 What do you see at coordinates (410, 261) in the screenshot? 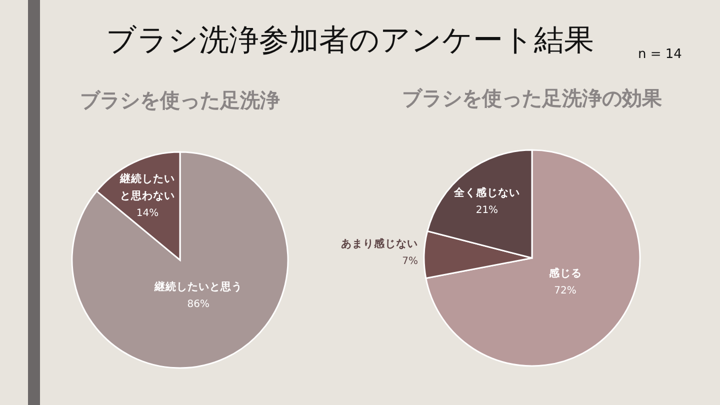
I see `data-label: 7%` at bounding box center [410, 261].